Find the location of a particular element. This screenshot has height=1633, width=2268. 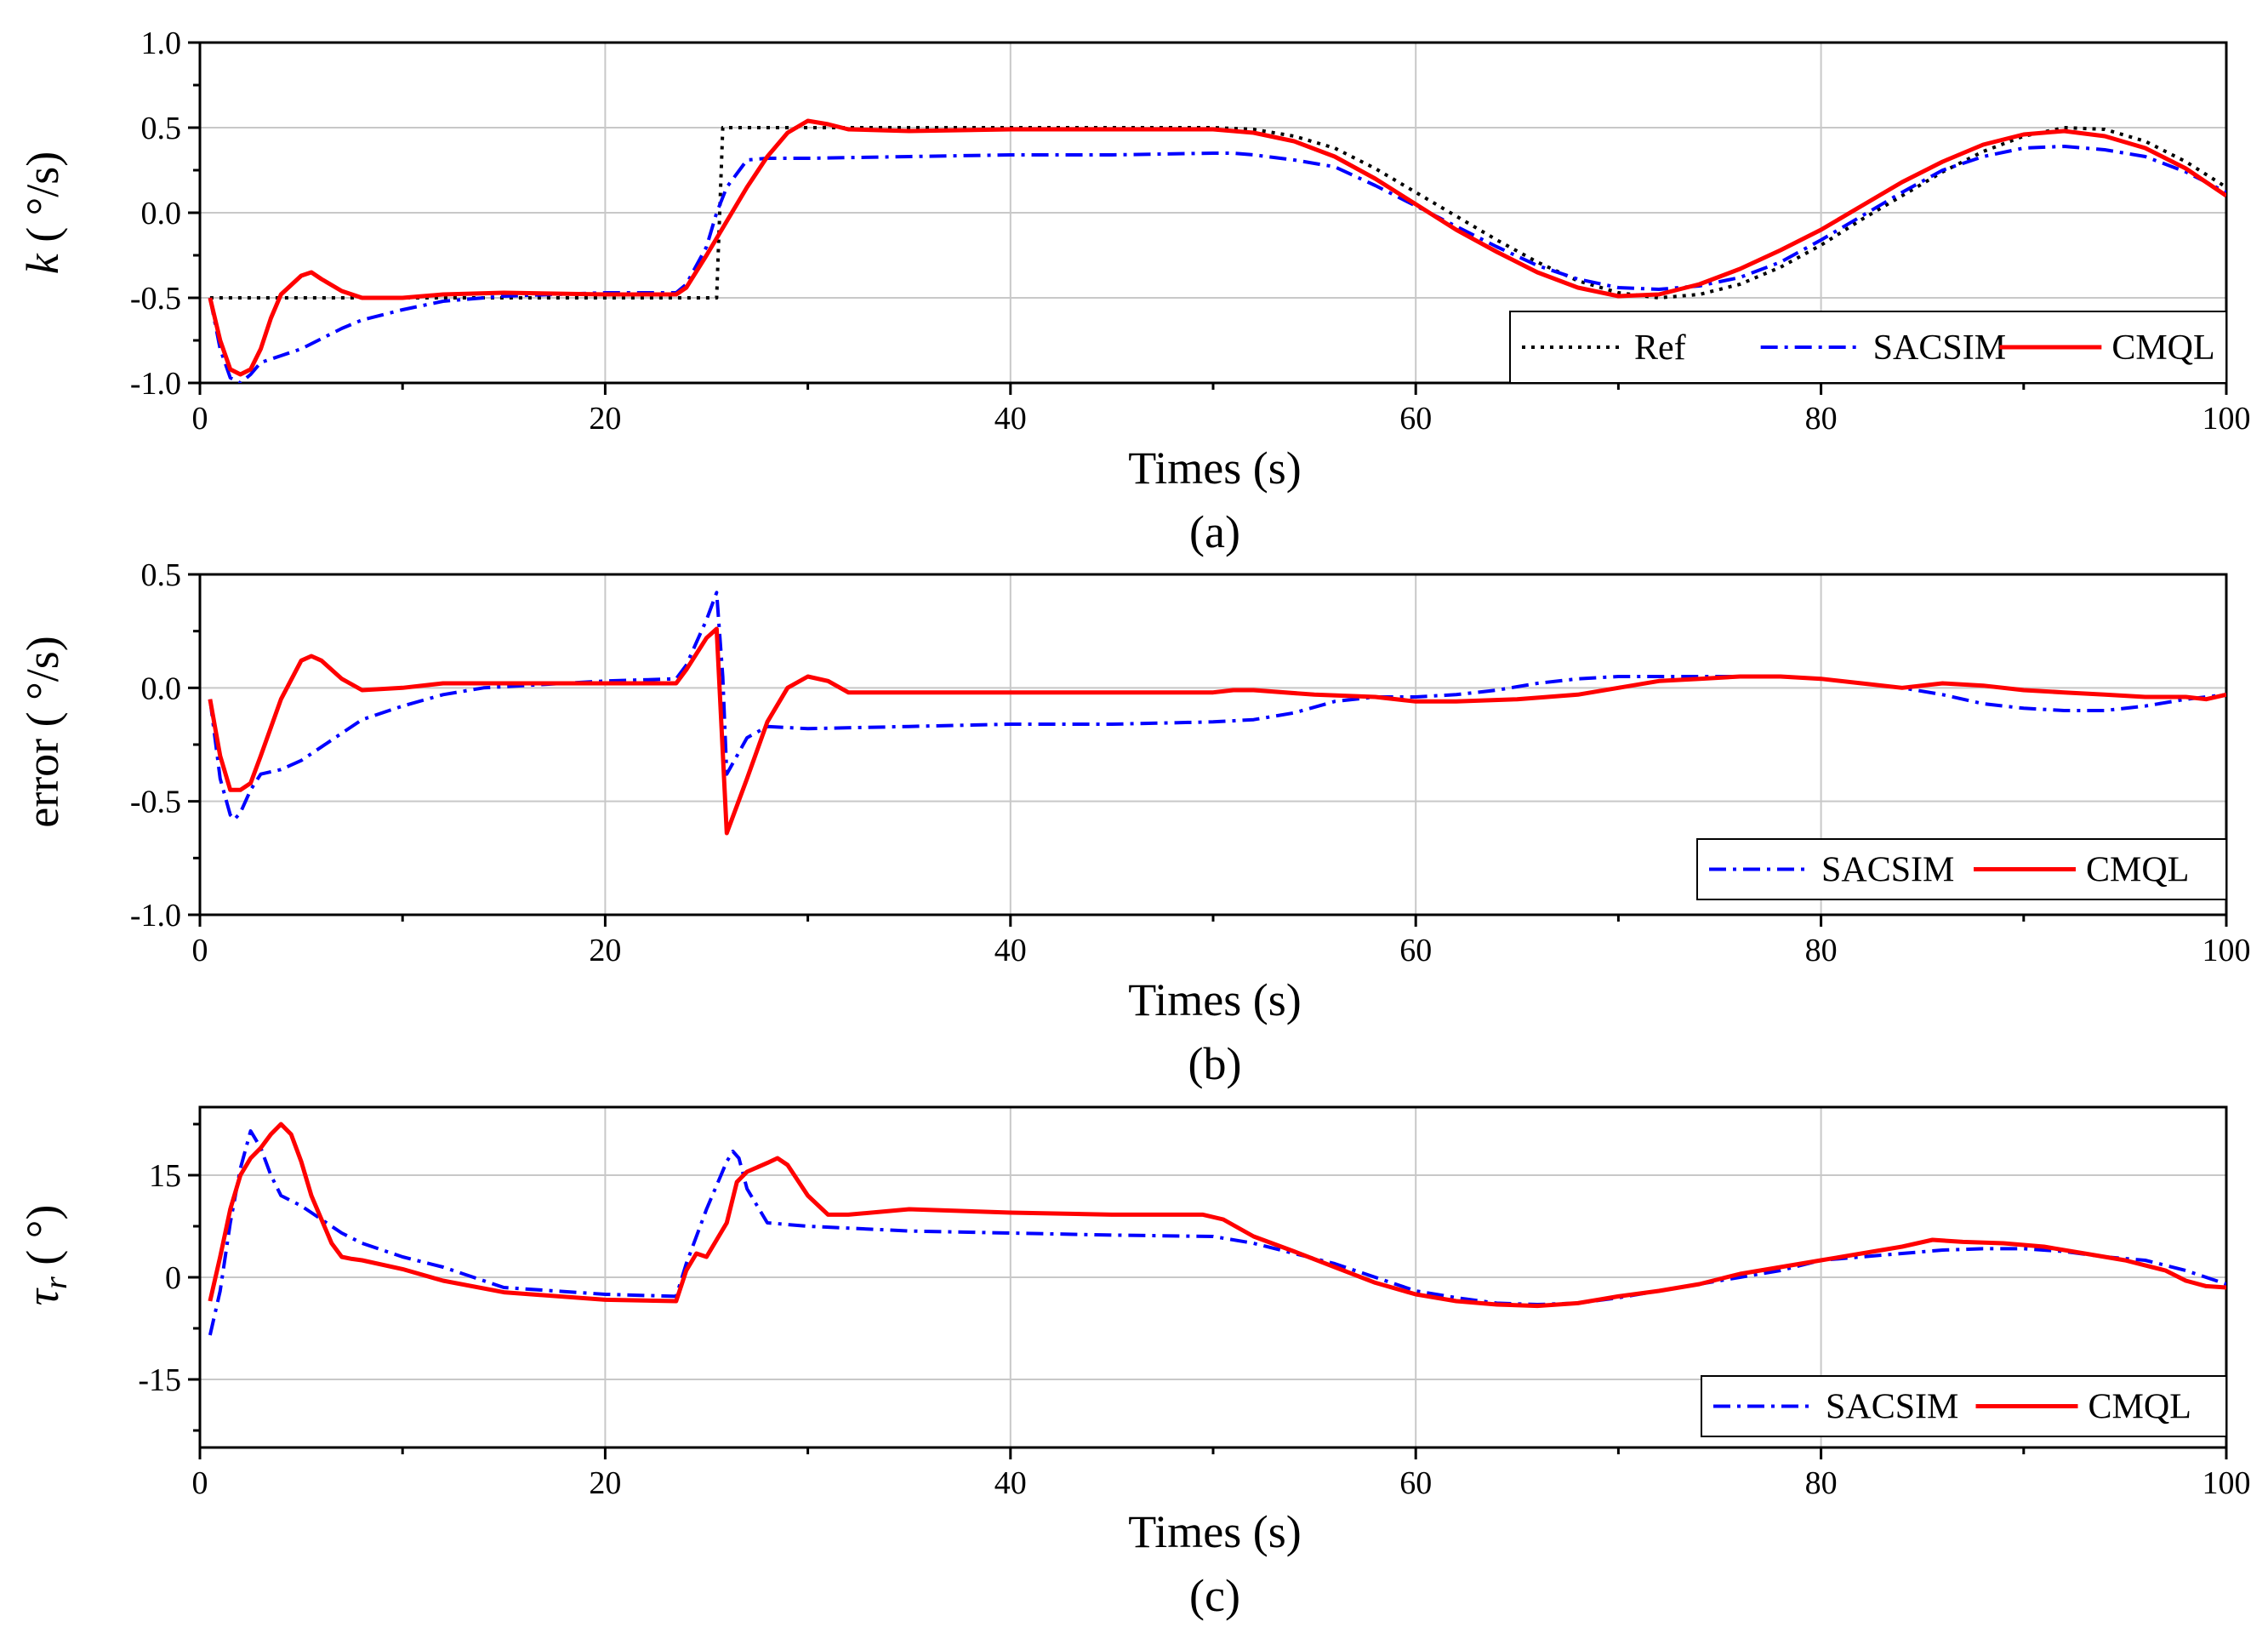

panel-c-x-tick-label: 80 is located at coordinates (1821, 1483).